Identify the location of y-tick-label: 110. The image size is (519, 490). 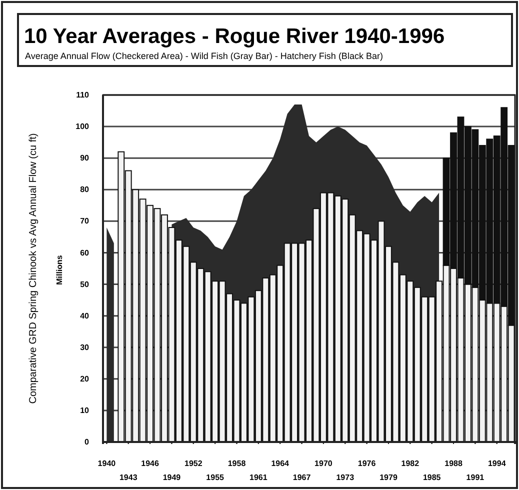
(83, 95).